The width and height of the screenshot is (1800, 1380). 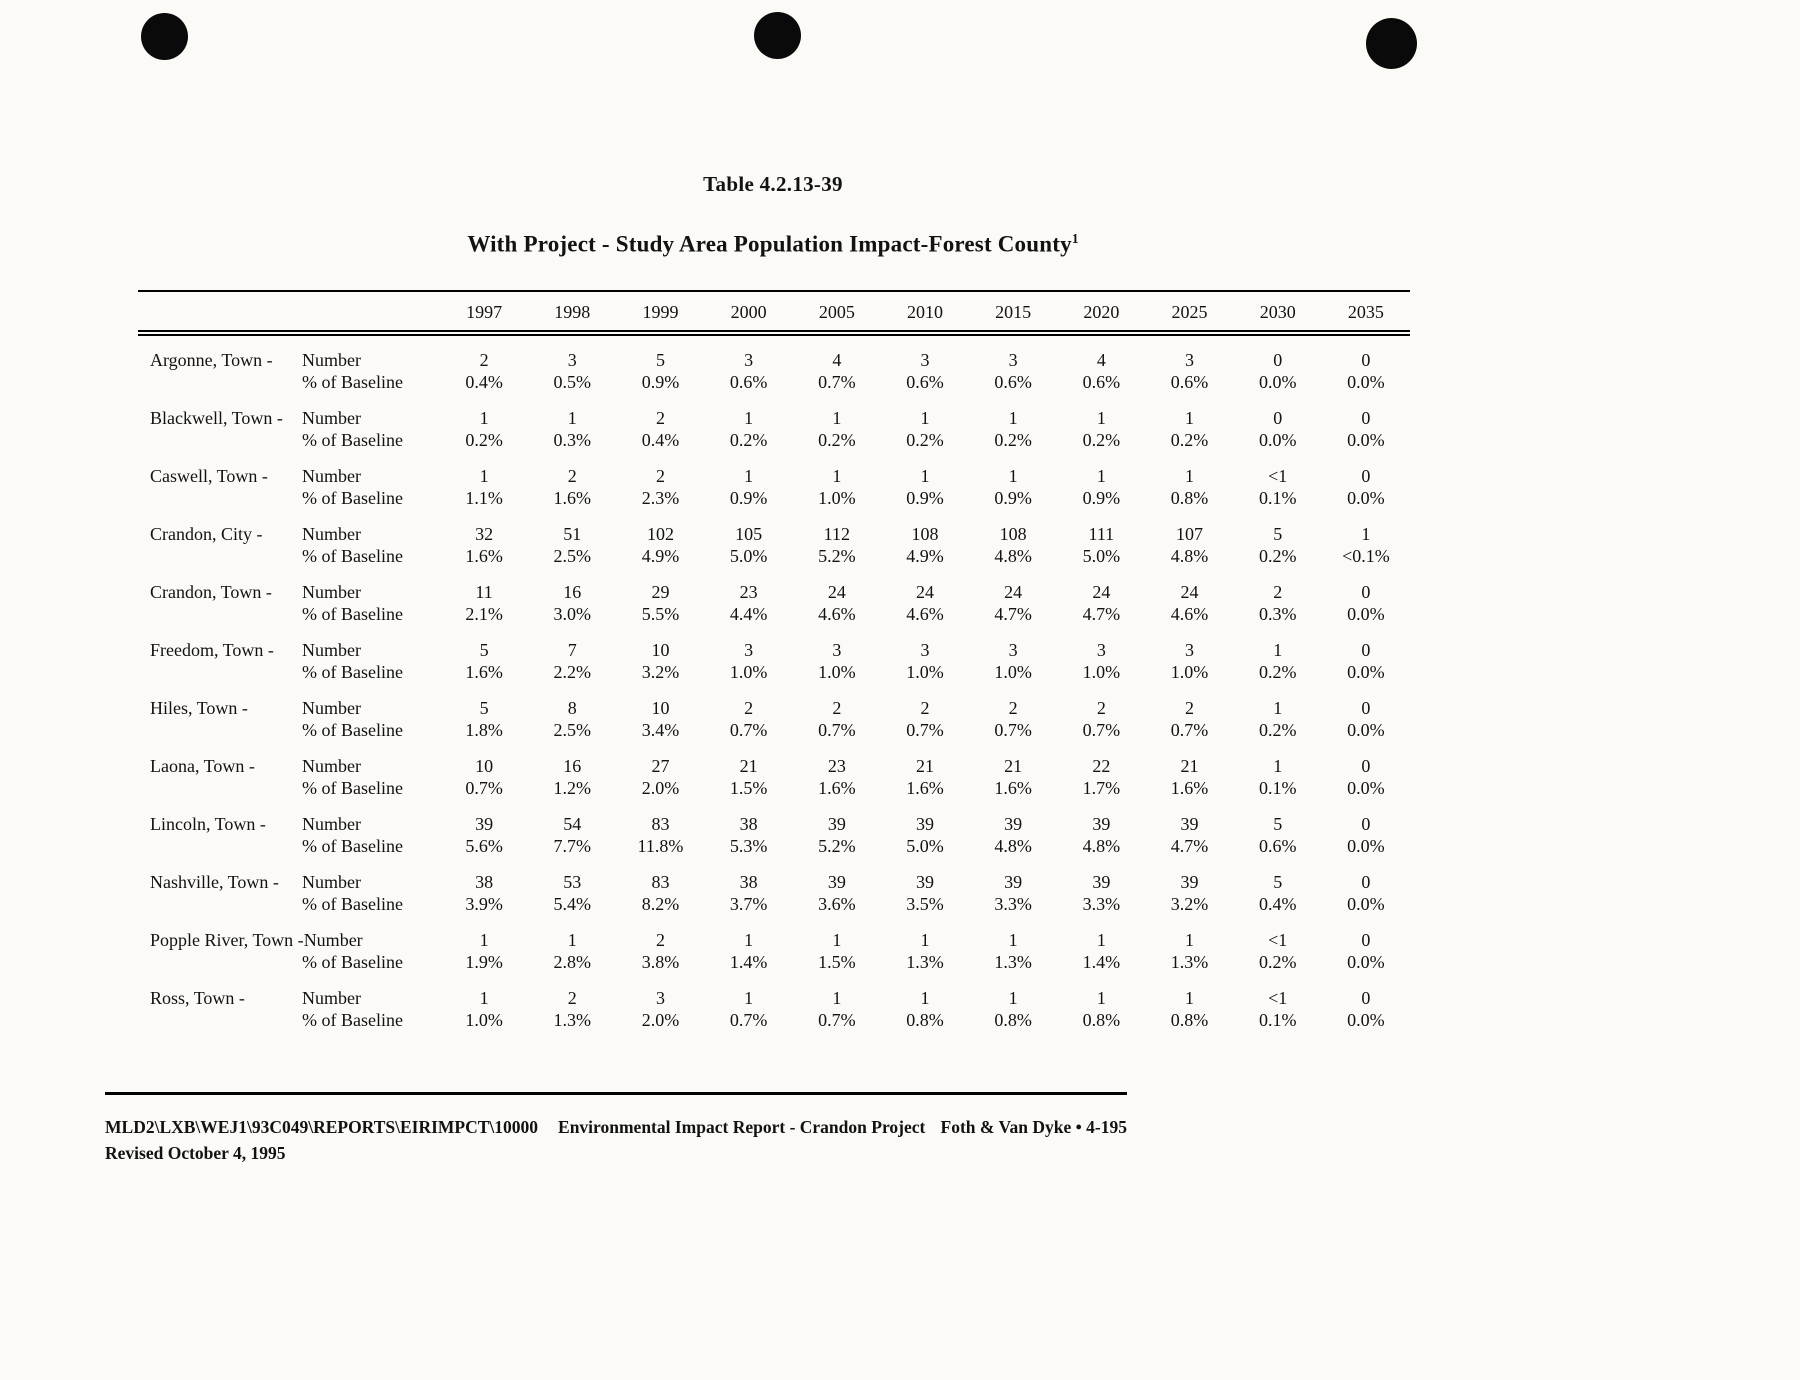 What do you see at coordinates (925, 962) in the screenshot?
I see `percent-value: 1.3%` at bounding box center [925, 962].